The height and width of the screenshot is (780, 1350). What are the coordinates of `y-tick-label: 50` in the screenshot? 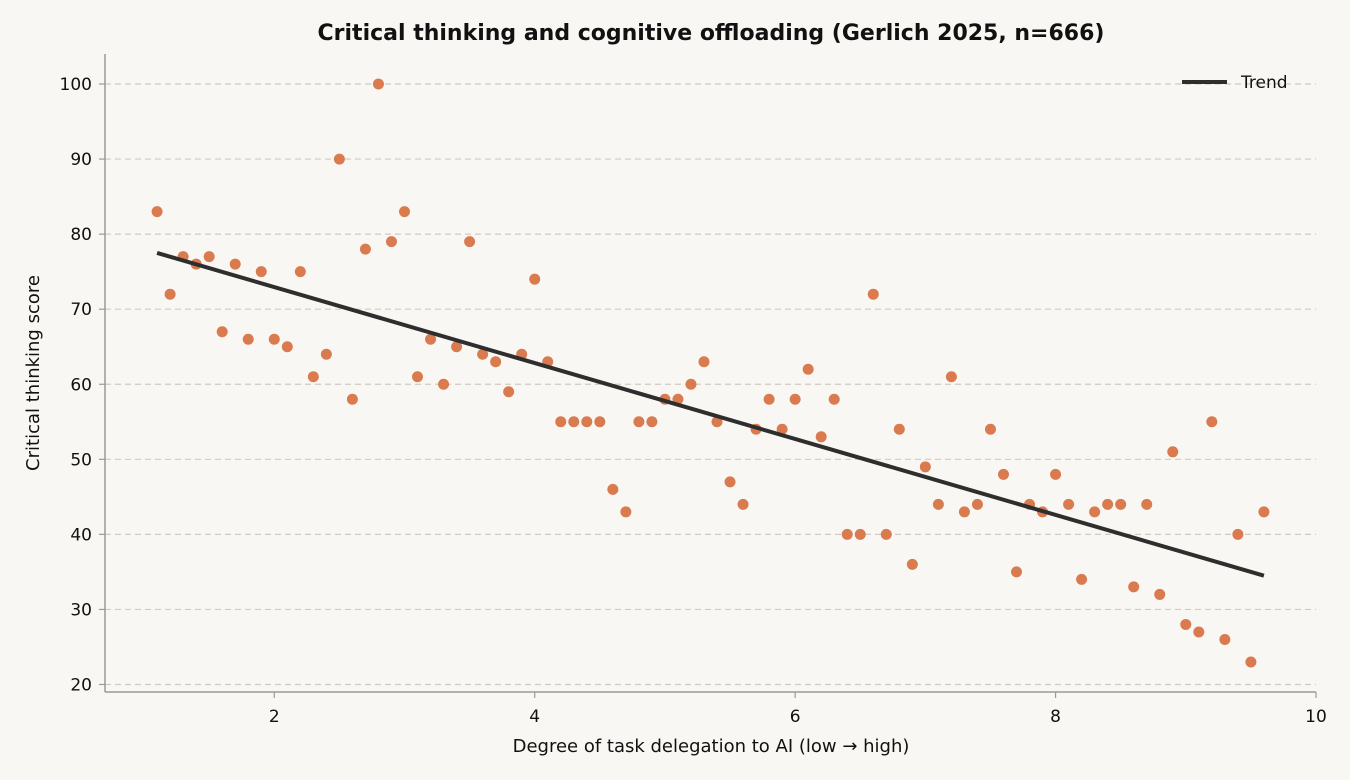 It's located at (81, 460).